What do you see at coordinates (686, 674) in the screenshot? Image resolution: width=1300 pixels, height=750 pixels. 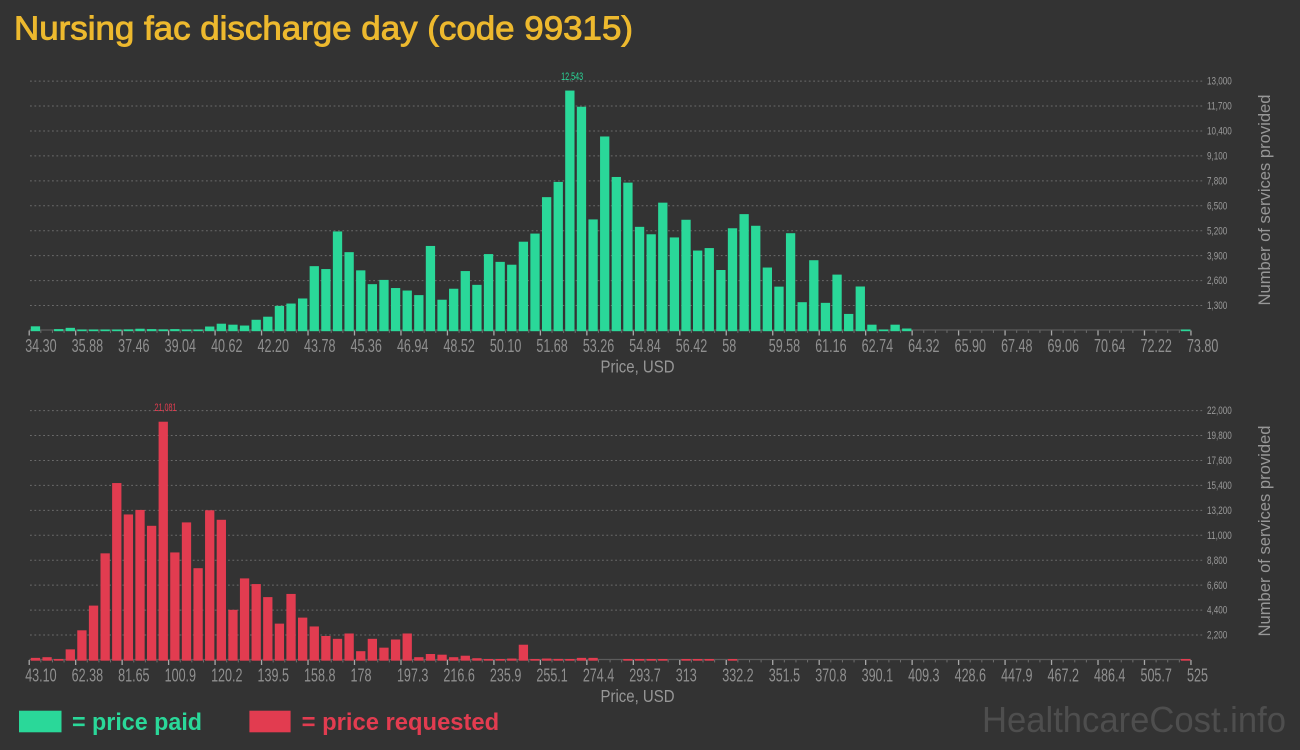 I see `svg-text: 313` at bounding box center [686, 674].